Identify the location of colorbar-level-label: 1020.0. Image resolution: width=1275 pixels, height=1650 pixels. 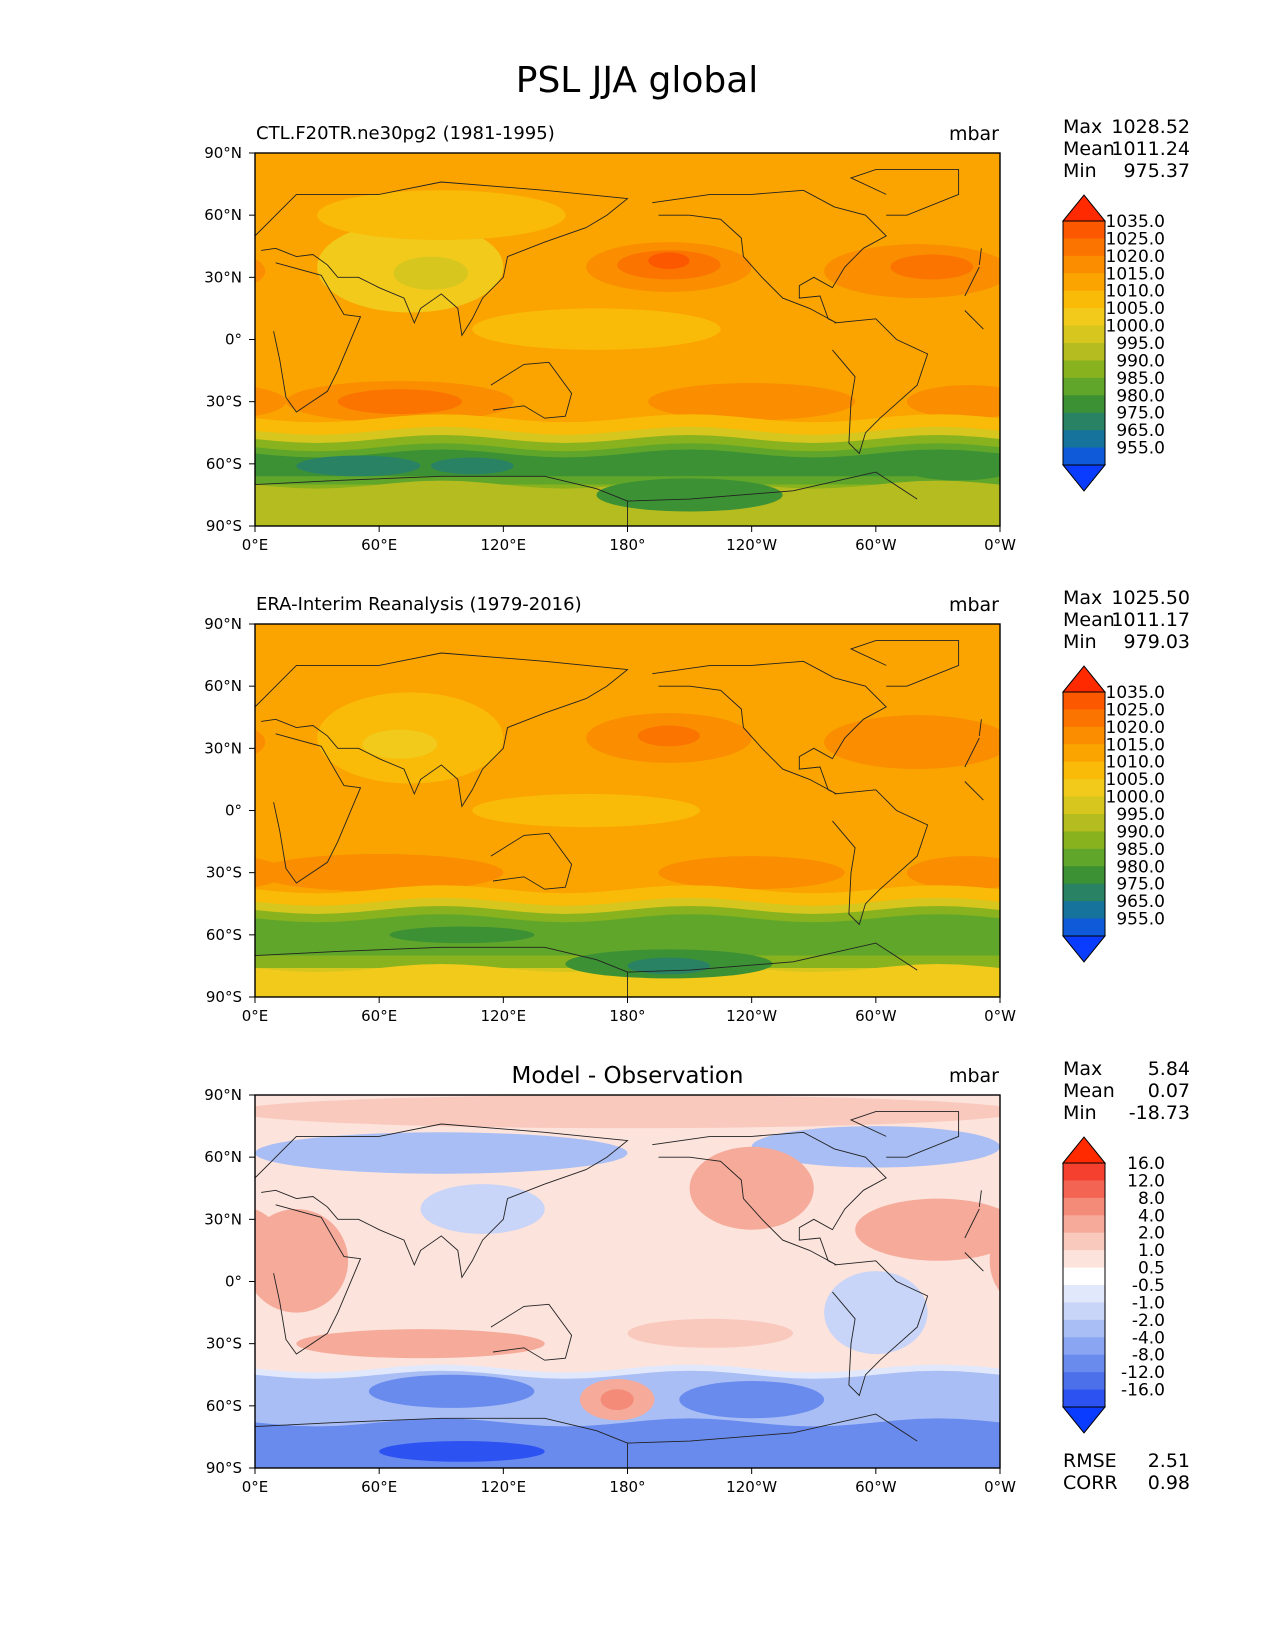
(1135, 728).